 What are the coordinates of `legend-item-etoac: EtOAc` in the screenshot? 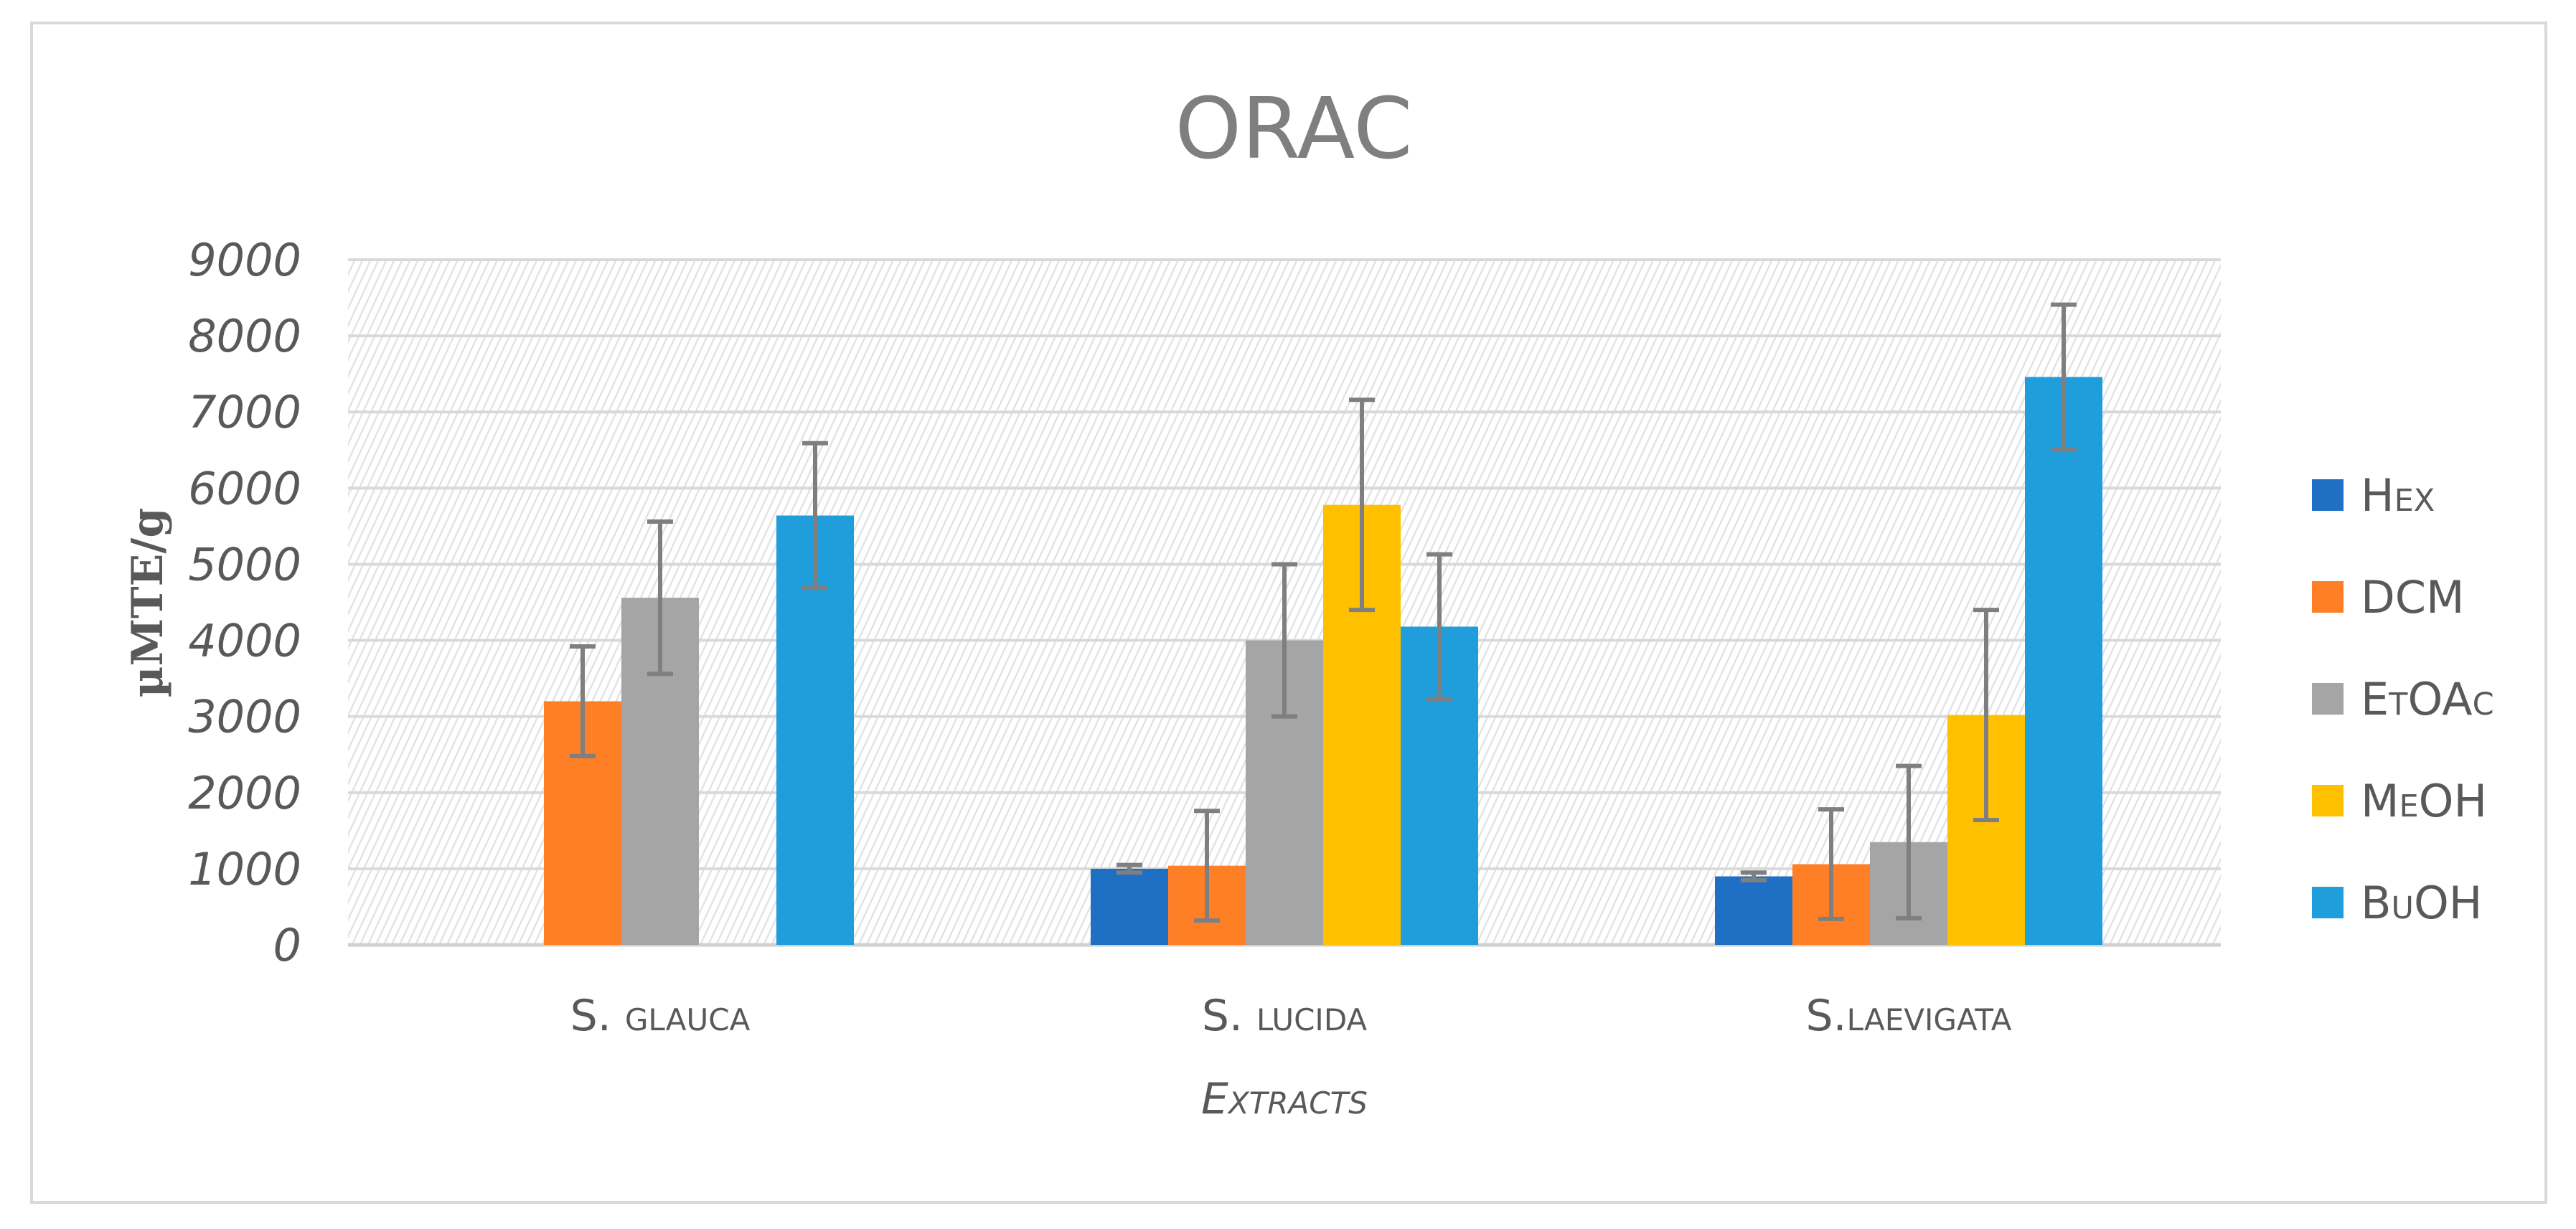 It's located at (2403, 699).